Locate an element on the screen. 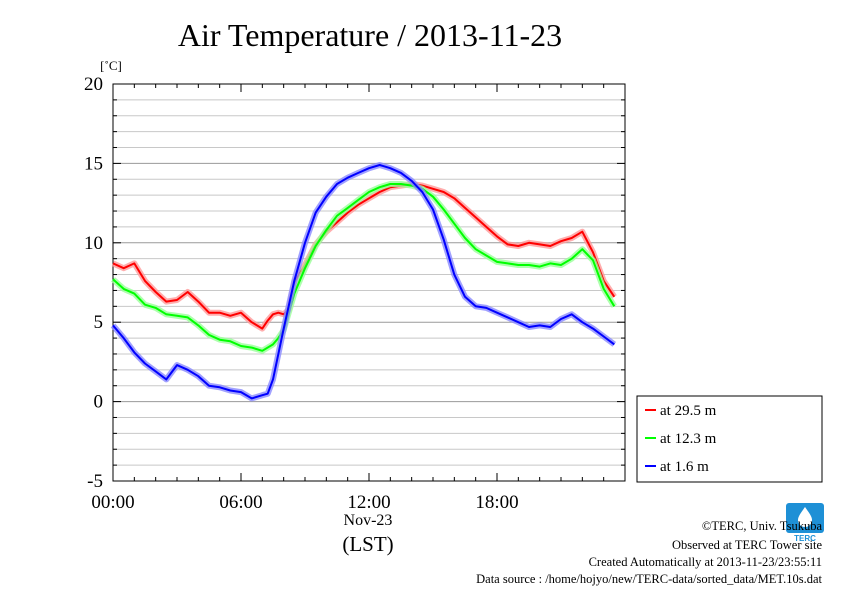  y-tick-label: 10 is located at coordinates (93, 243).